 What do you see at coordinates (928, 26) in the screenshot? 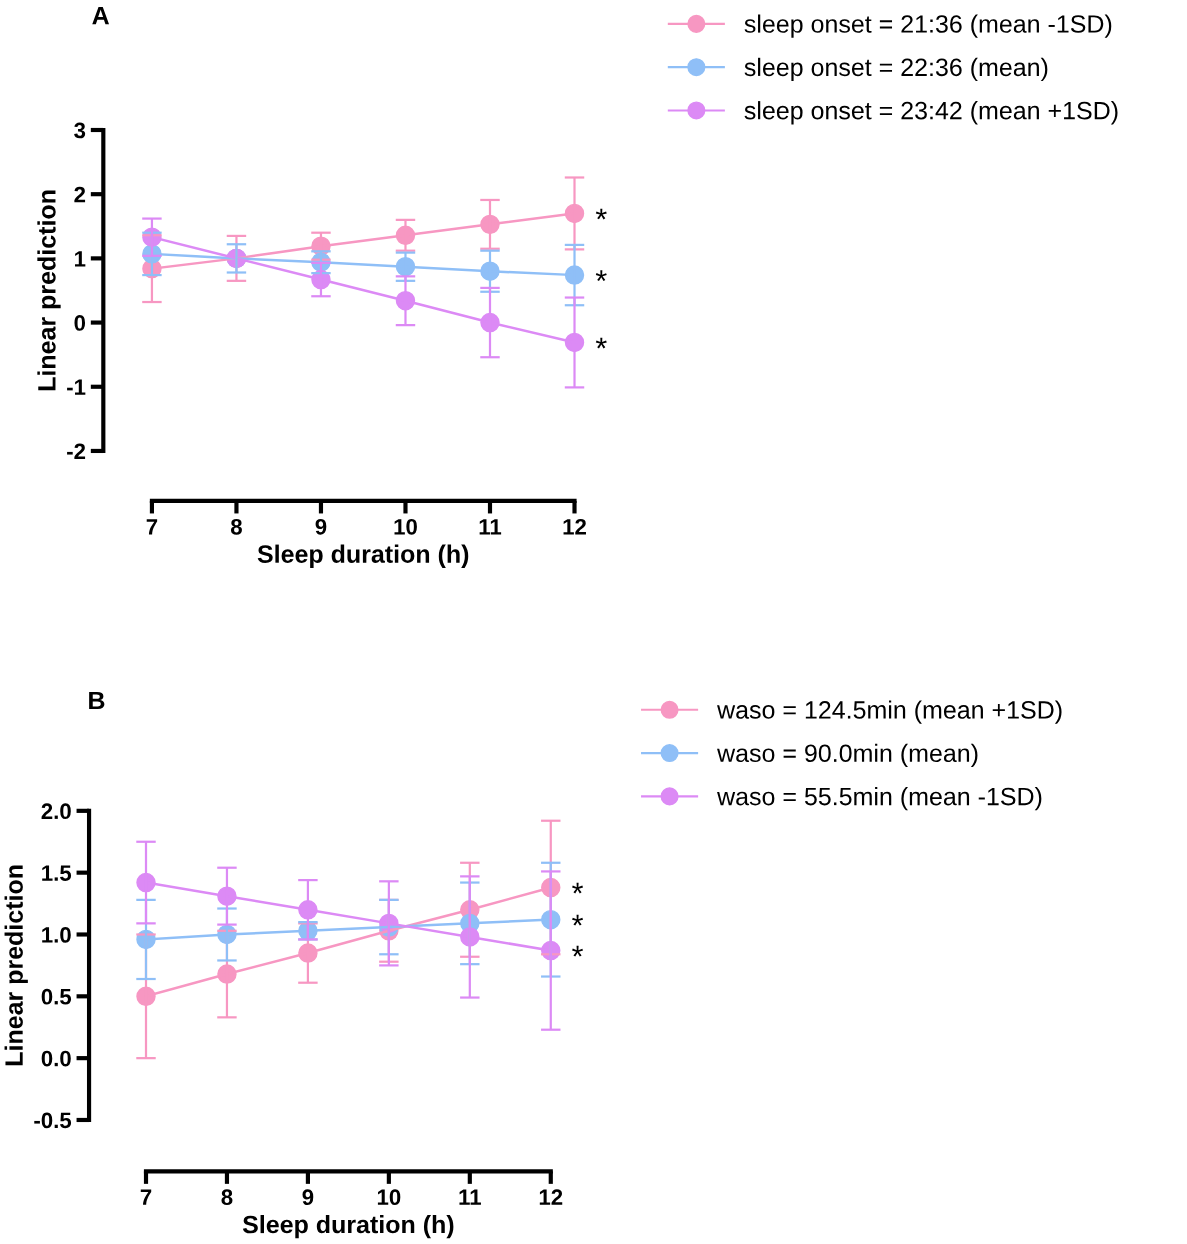
I see `legend-label: sleep onset = 21:36 (mean -1SD)` at bounding box center [928, 26].